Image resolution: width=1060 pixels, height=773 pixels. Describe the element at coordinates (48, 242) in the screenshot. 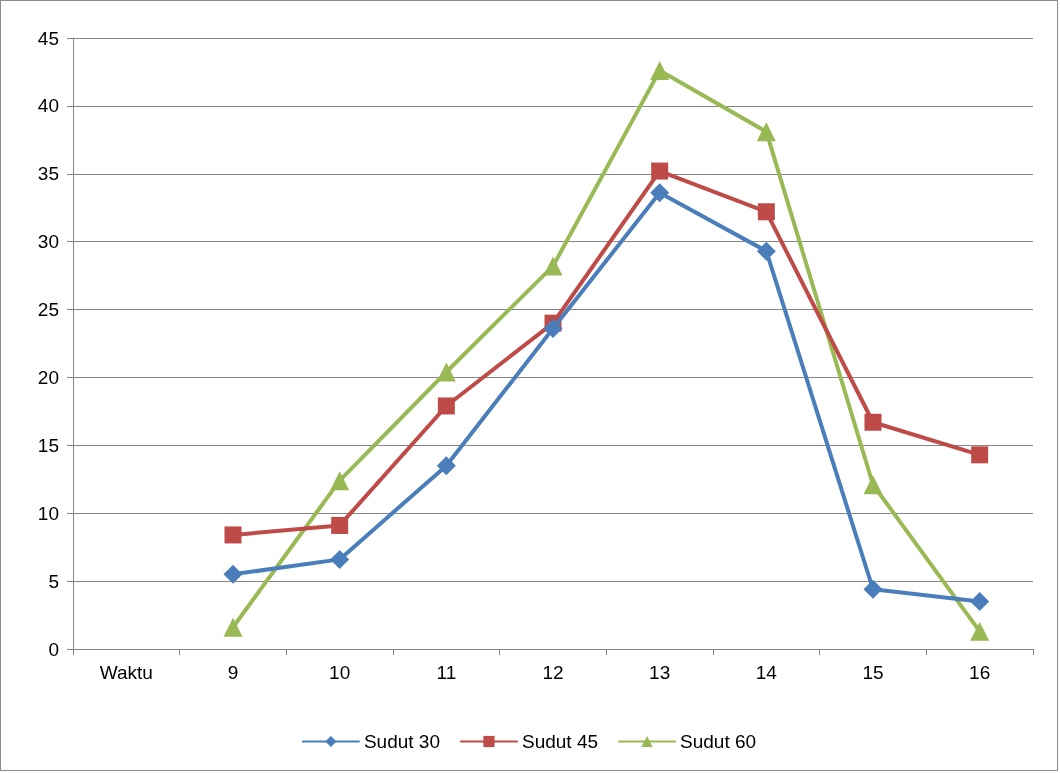

I see `y-tick-label: 30` at that location.